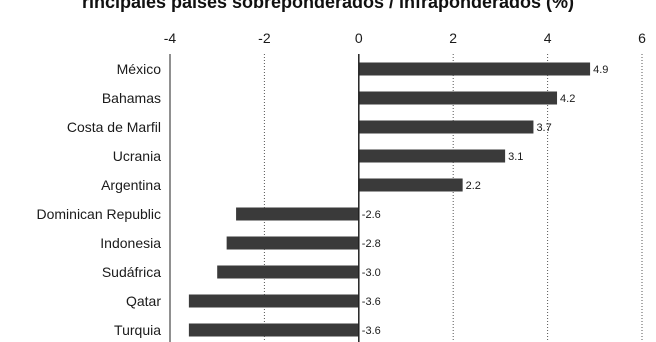 The image size is (656, 342). Describe the element at coordinates (600, 70) in the screenshot. I see `data-label: 4.9` at that location.